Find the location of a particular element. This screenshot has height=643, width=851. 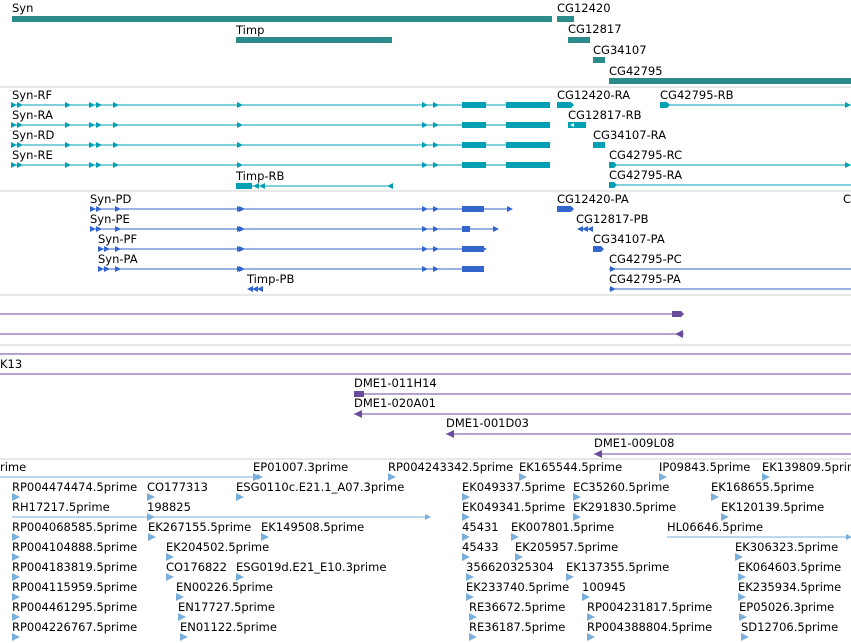

est-label-rp004388804-5prime: RP004388804.5prime is located at coordinates (649, 627).